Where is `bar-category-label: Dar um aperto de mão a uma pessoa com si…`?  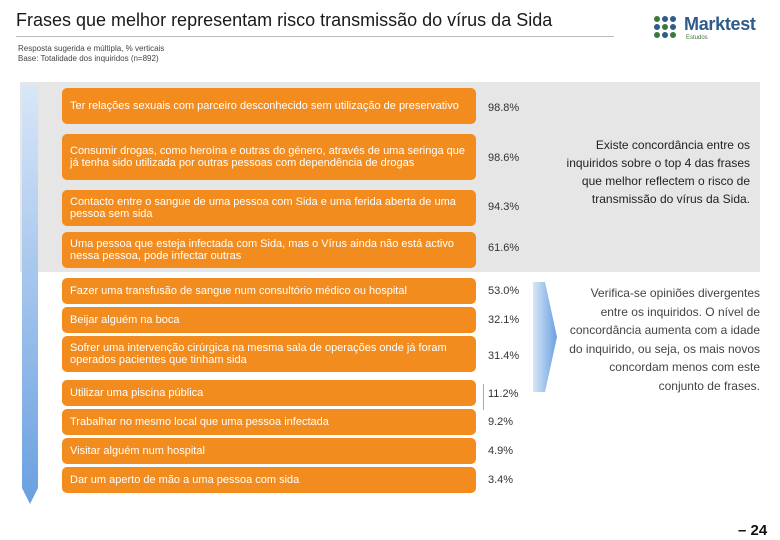
bar-category-label: Dar um aperto de mão a uma pessoa com si… is located at coordinates (185, 480).